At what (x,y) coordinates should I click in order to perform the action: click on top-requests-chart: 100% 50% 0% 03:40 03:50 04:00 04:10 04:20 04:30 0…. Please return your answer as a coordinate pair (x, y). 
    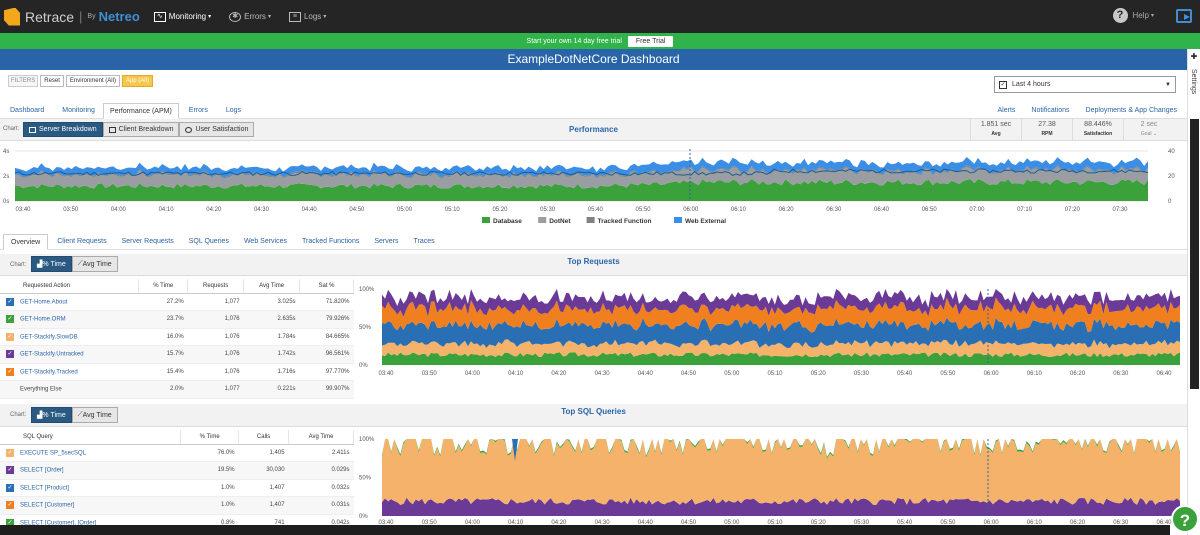
    Looking at the image, I should click on (769, 332).